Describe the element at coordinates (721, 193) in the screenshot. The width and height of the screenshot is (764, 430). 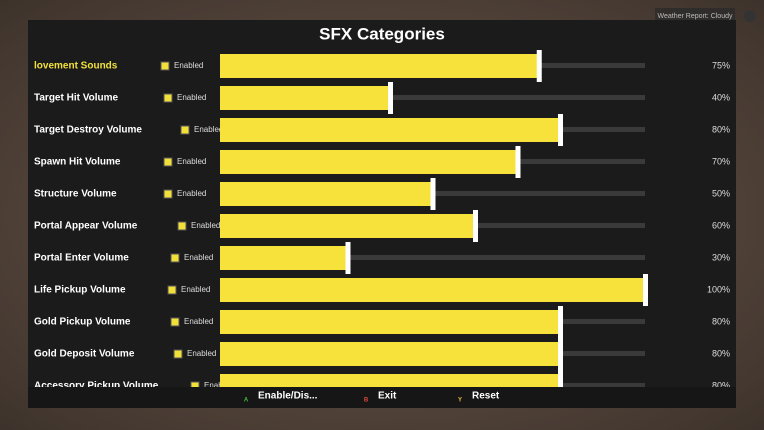
I see `value-label: 50%` at that location.